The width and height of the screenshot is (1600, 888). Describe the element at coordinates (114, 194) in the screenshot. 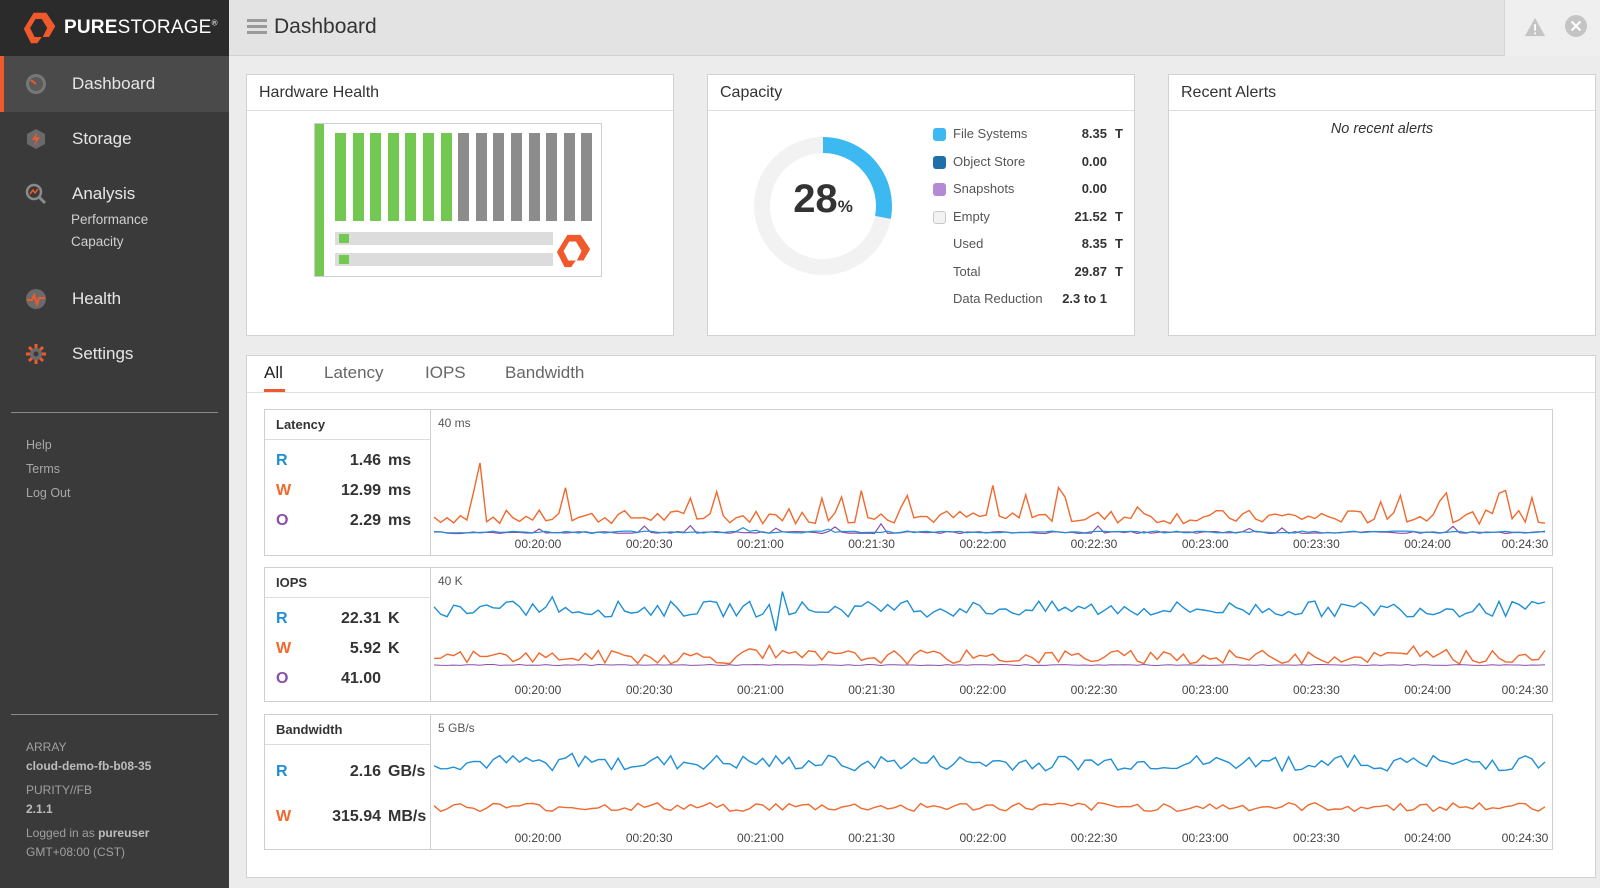

I see `nav-analysis: Analysis` at that location.